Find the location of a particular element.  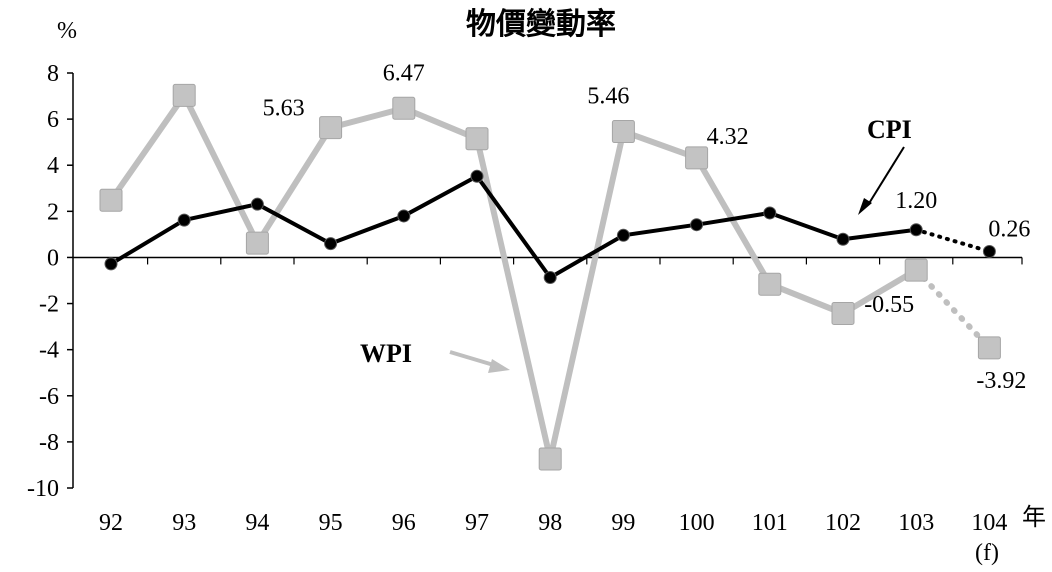

data-label: 5.46 is located at coordinates (608, 97).